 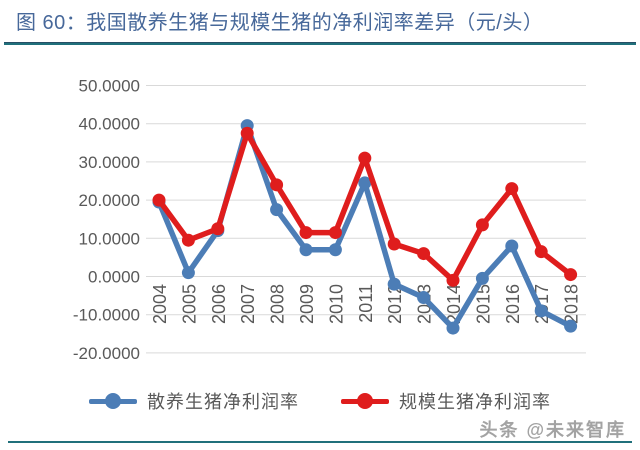 What do you see at coordinates (552, 430) in the screenshot?
I see `watermark-text: 头条 @未来智库` at bounding box center [552, 430].